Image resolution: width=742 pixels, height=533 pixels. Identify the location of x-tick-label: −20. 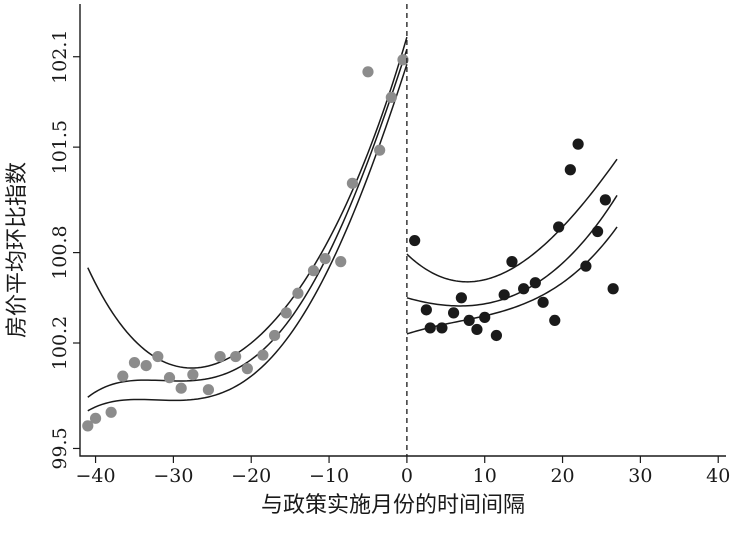
(251, 476).